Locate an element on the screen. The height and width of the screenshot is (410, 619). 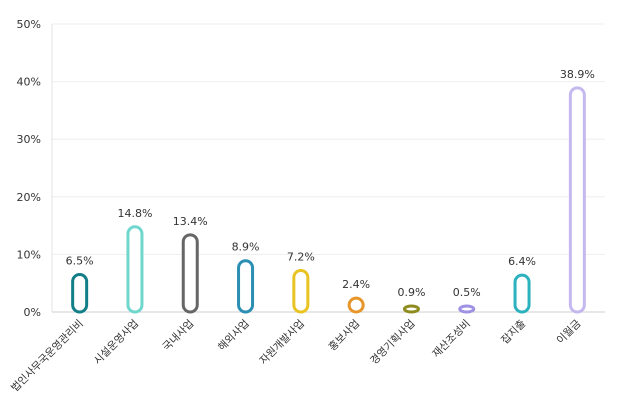
y-tick-label: 0% is located at coordinates (32, 312).